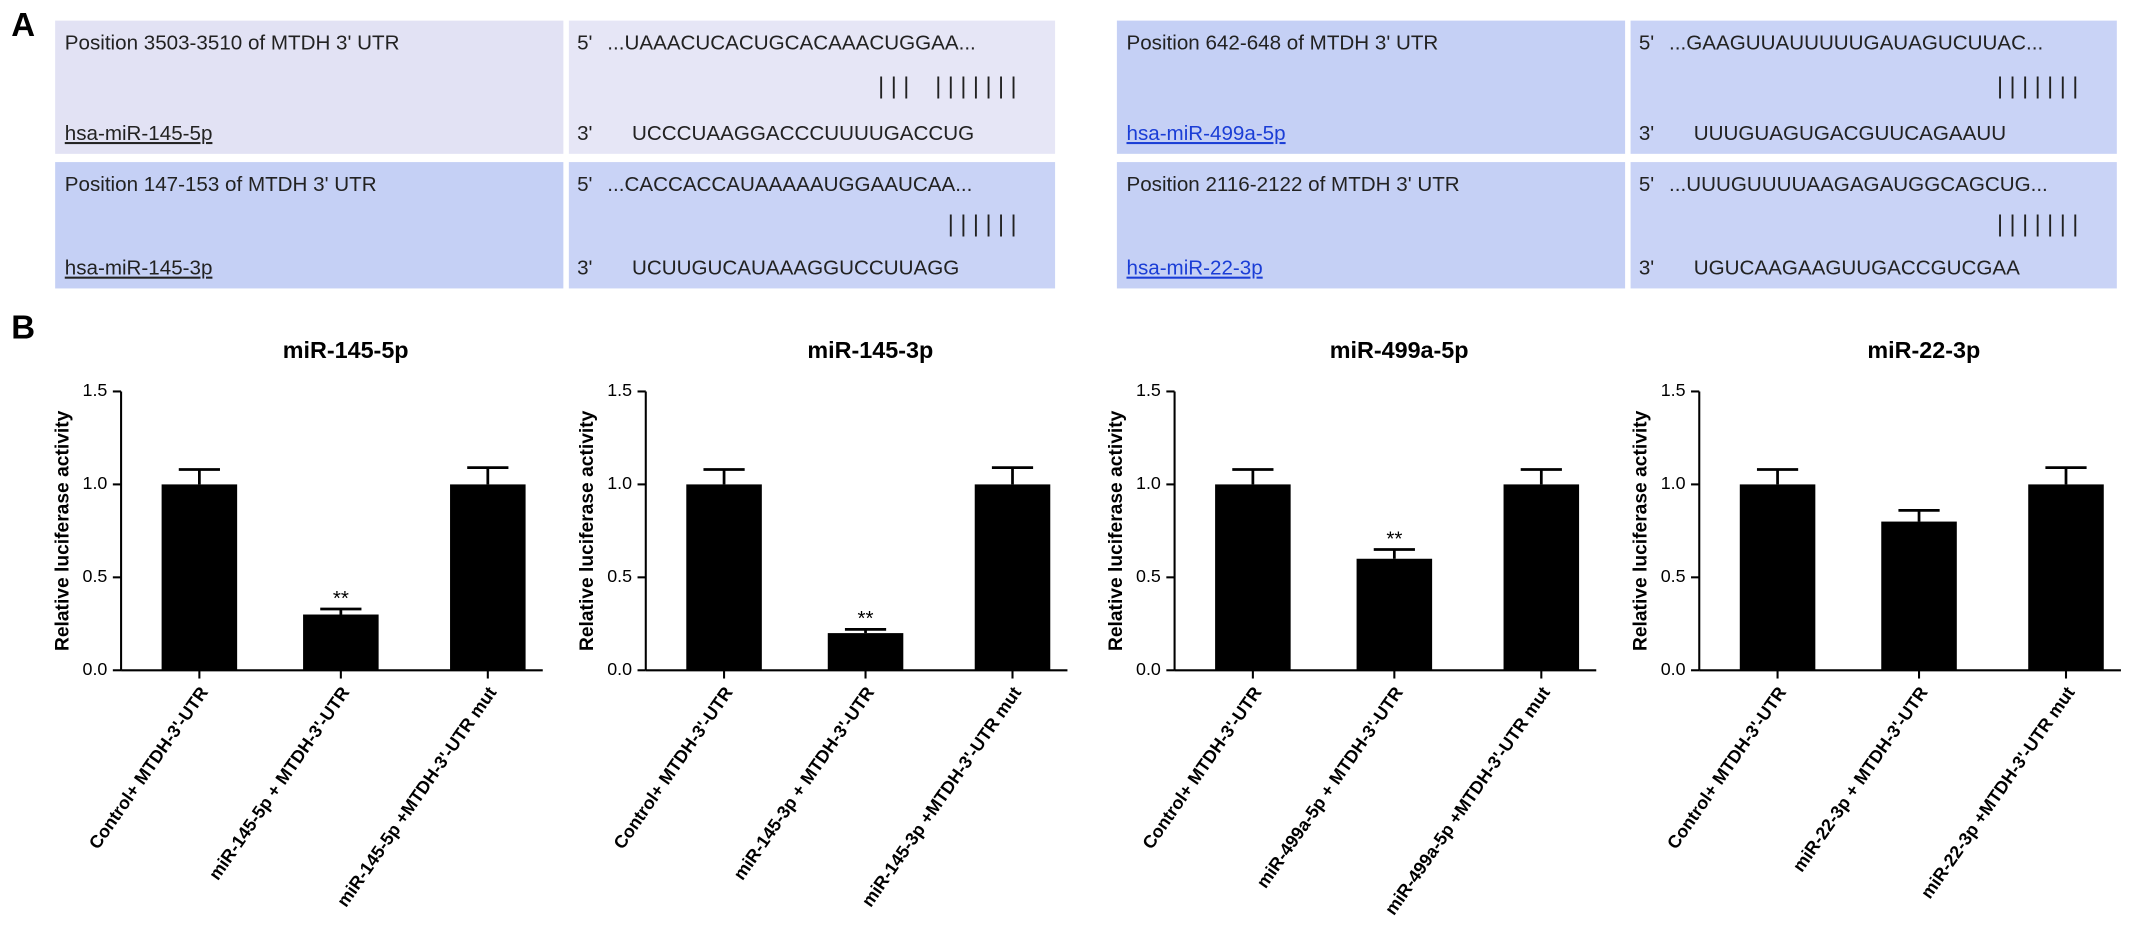  I want to click on x-tick-label: miR-145-3p +MTDH-3'-UTR mut, so click(942, 796).